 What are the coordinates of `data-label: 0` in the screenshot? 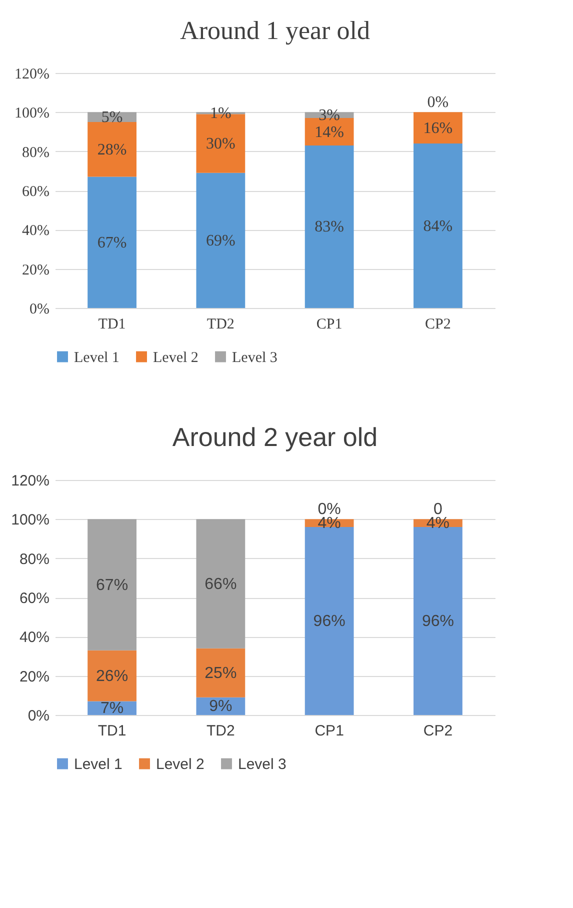 It's located at (438, 509).